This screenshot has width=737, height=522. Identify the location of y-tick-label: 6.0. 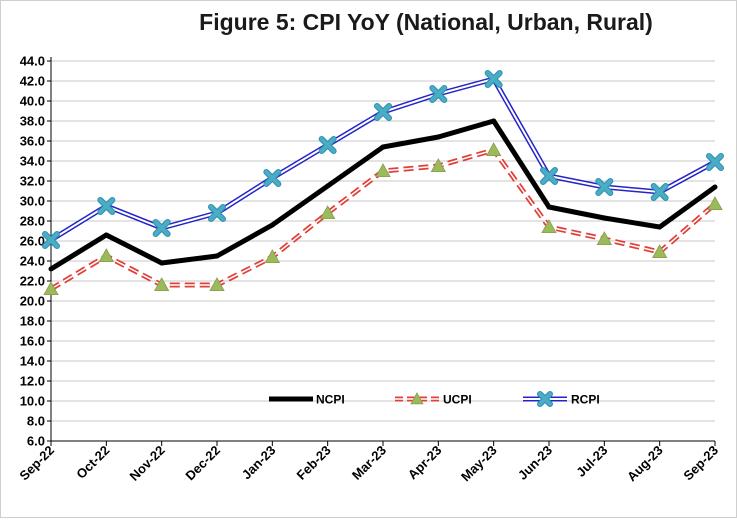
(36, 441).